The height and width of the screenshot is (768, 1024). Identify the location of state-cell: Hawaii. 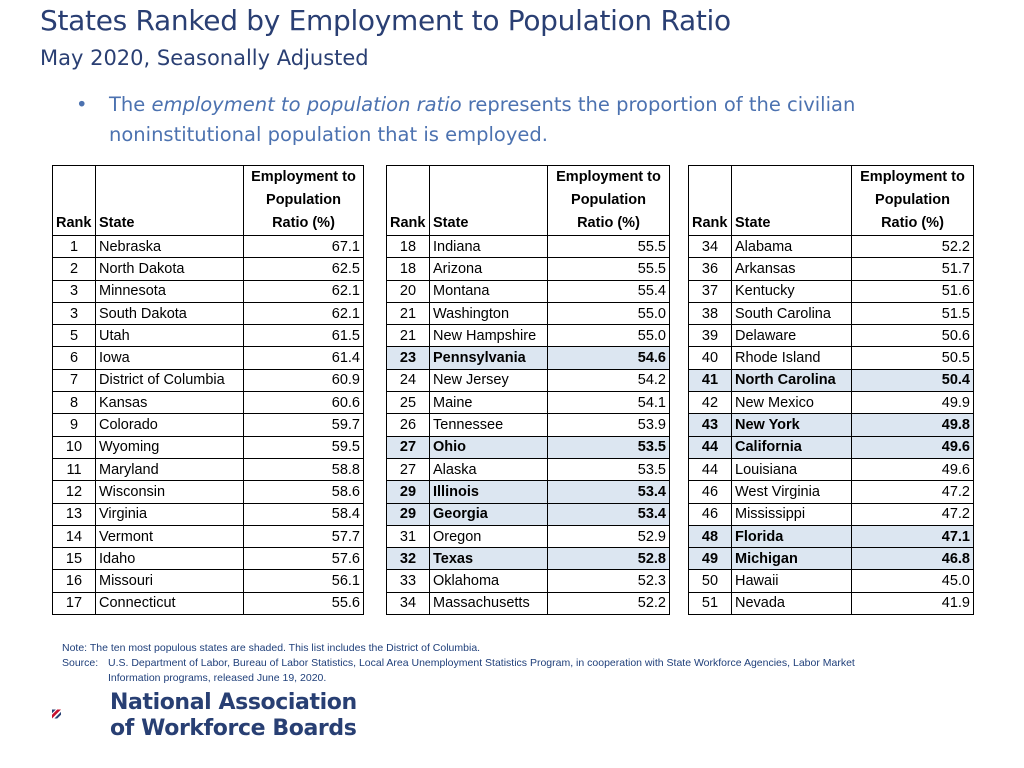
(791, 581).